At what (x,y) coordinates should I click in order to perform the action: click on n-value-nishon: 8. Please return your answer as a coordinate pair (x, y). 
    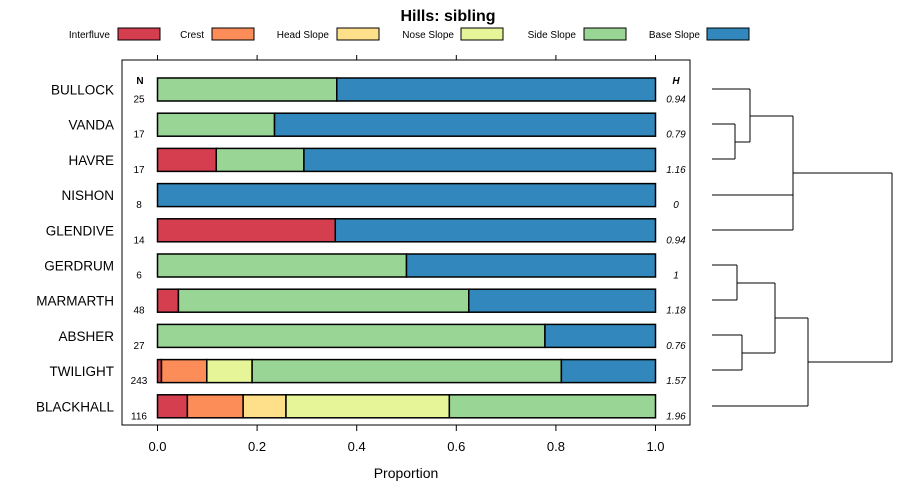
    Looking at the image, I should click on (139, 205).